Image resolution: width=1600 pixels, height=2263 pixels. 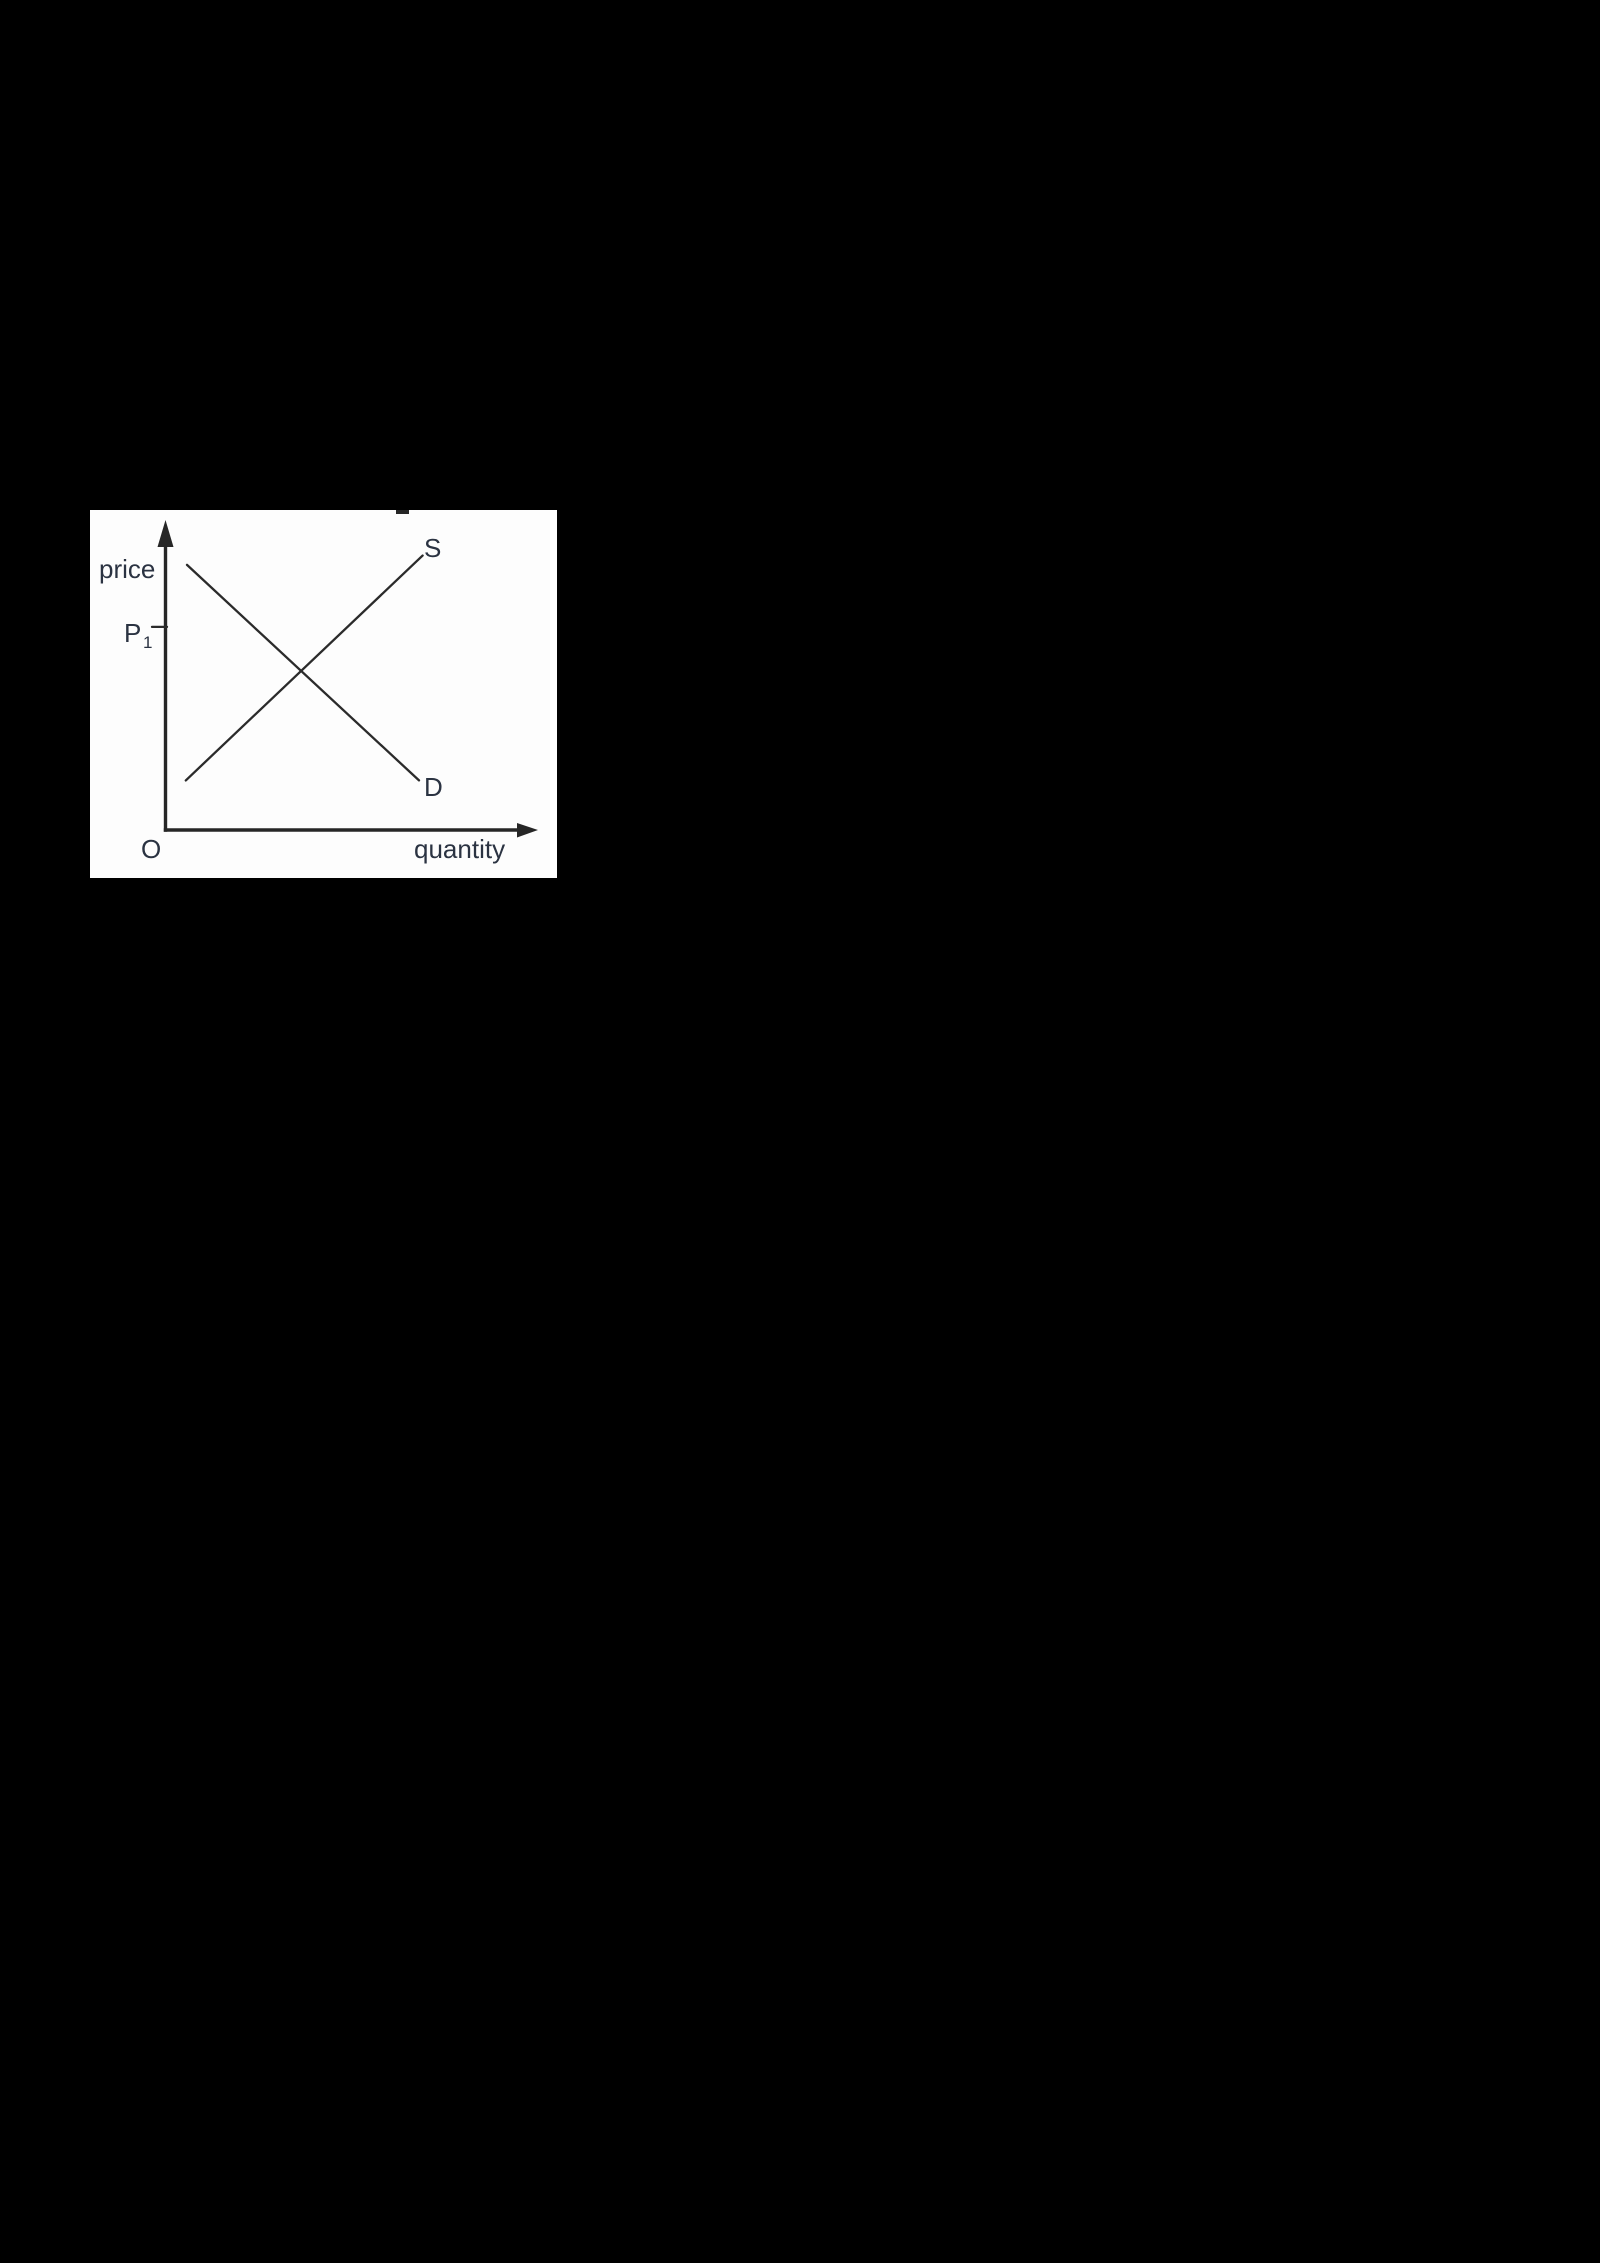 I want to click on p1-label-subscript: 1, so click(x=147, y=642).